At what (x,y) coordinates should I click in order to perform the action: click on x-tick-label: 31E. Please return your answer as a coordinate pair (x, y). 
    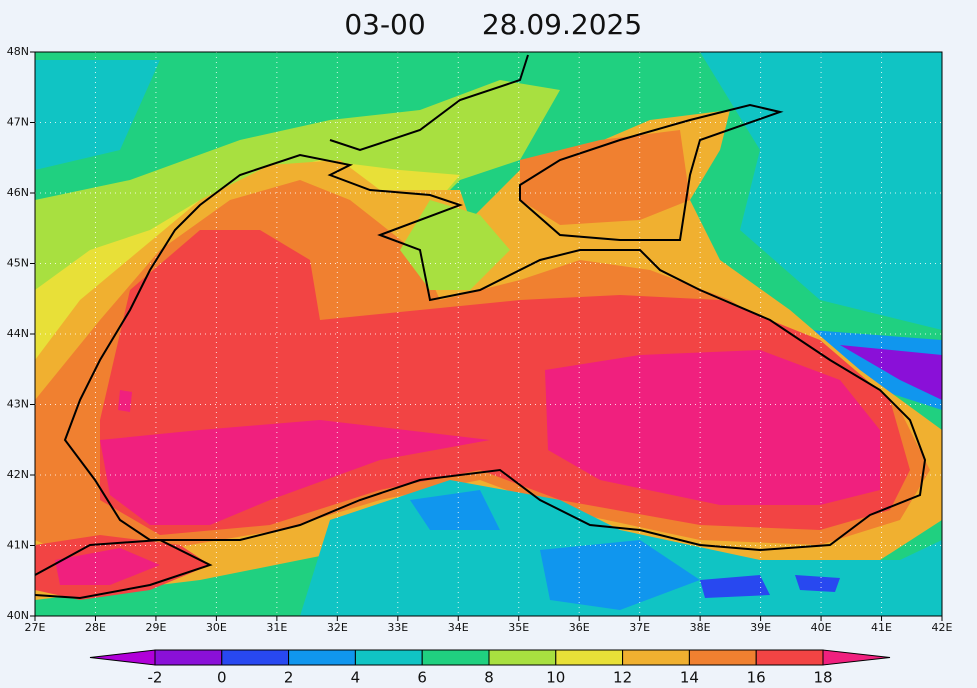
    Looking at the image, I should click on (276, 627).